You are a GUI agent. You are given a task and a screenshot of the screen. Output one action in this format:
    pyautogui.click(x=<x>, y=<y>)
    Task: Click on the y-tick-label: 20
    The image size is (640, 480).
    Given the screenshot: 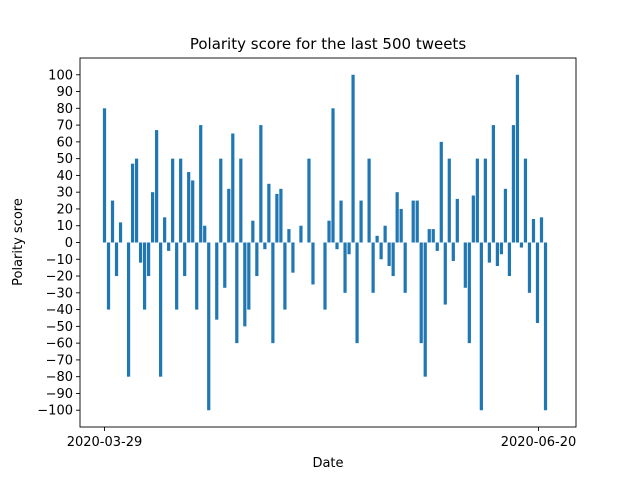 What is the action you would take?
    pyautogui.click(x=64, y=209)
    